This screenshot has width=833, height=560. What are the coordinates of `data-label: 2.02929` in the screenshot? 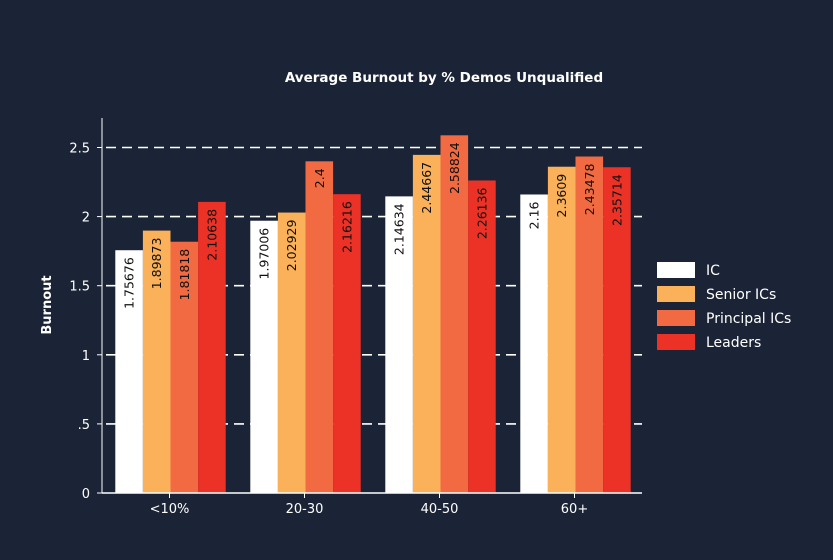 It's located at (291, 246).